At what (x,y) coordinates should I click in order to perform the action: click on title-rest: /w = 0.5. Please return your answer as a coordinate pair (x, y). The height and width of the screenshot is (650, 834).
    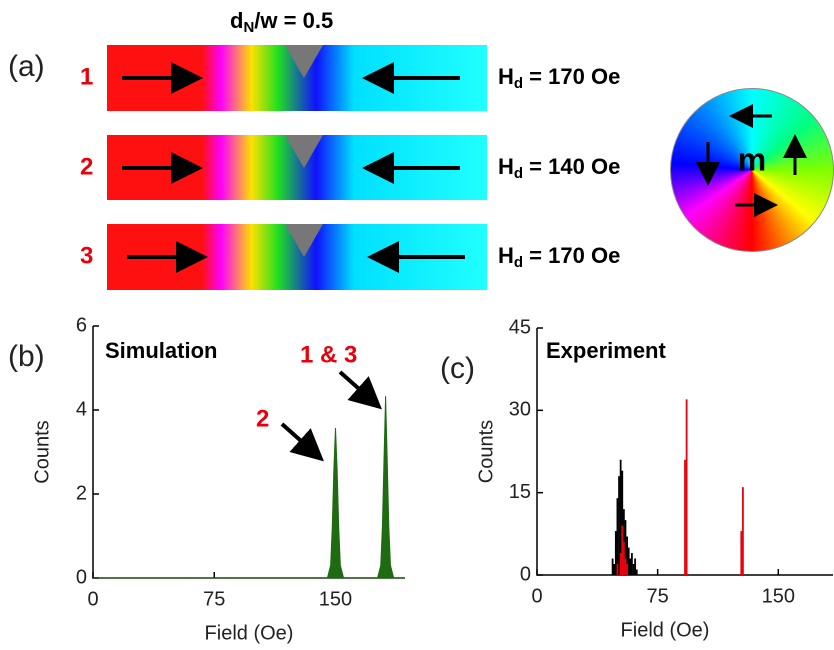
    Looking at the image, I should click on (293, 20).